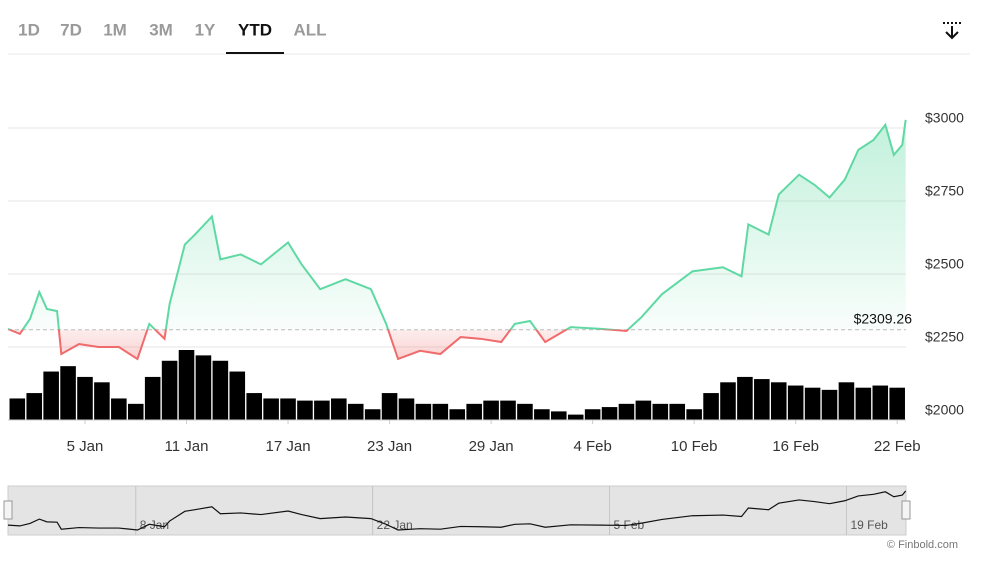 The image size is (994, 561). I want to click on y-tick-label: $2500, so click(944, 264).